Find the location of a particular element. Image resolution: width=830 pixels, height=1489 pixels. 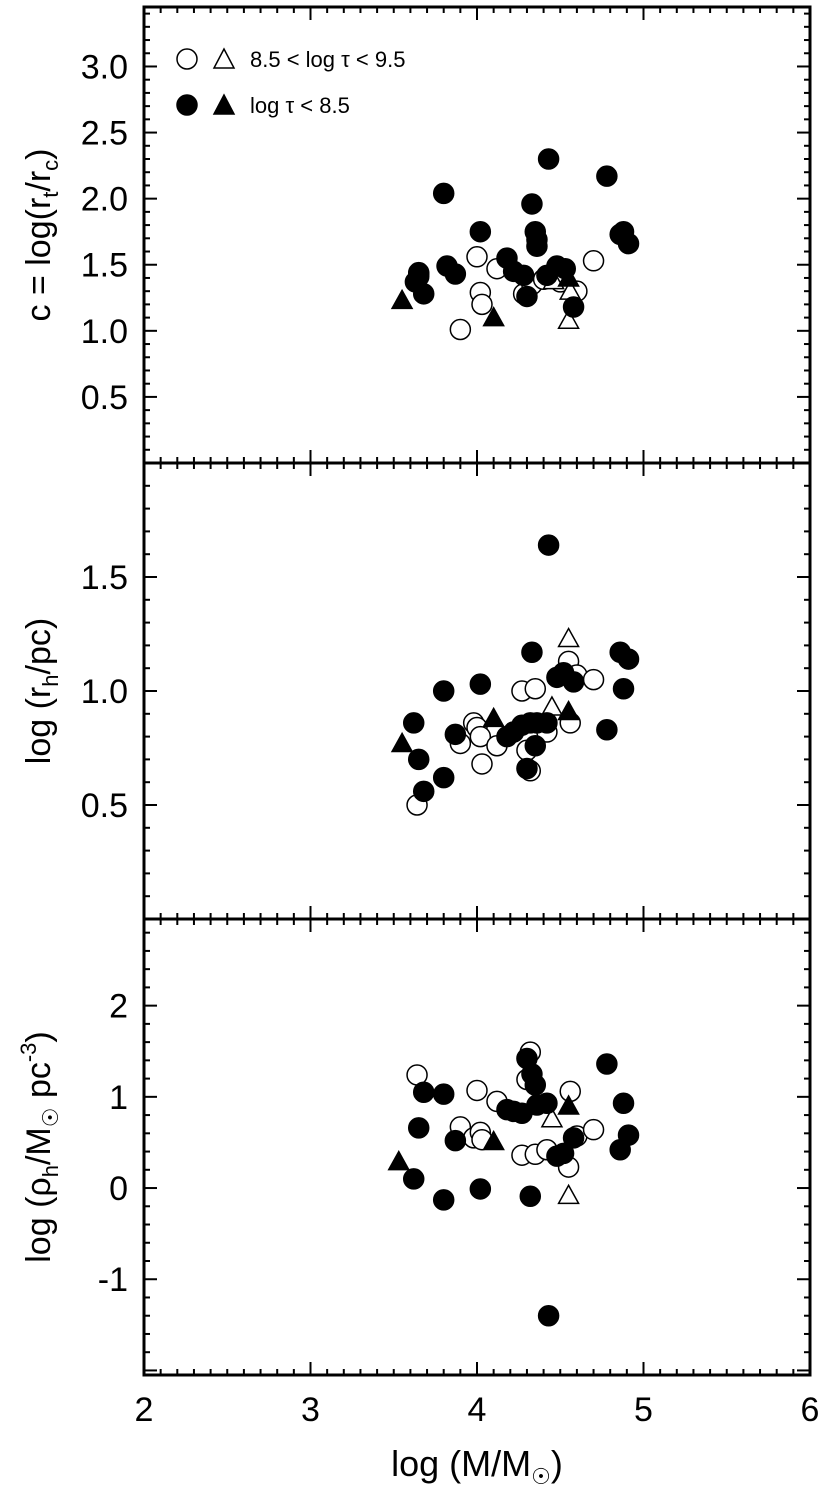

legend-open-label: 8.5 < log τ < 9.5 is located at coordinates (327, 59).